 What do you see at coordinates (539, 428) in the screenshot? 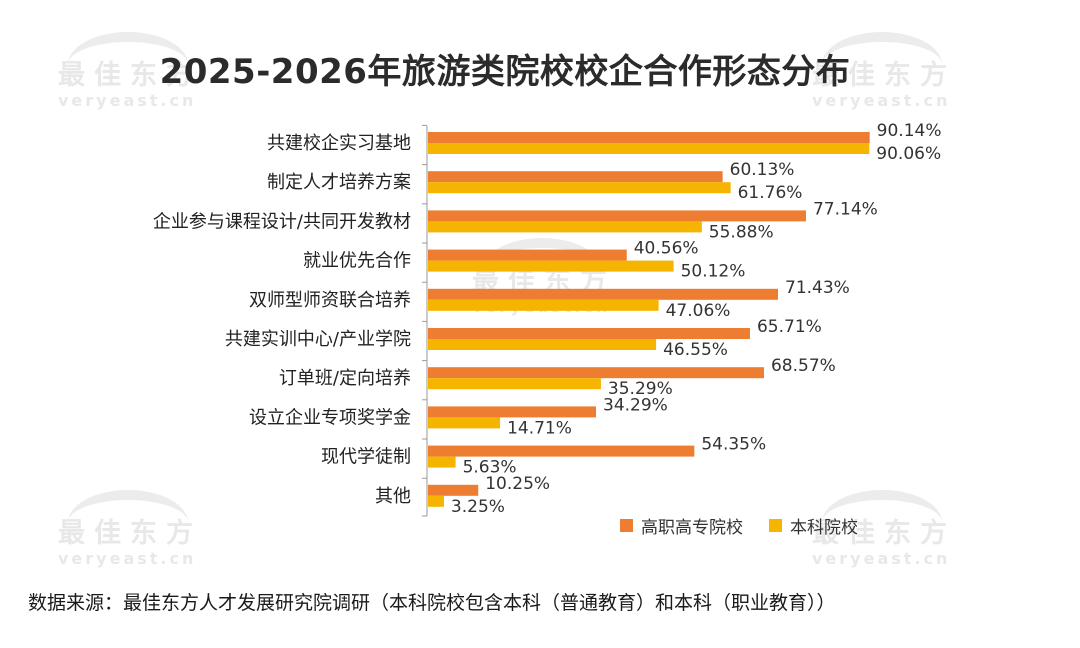
I see `data-label-undergrad: 14.71%` at bounding box center [539, 428].